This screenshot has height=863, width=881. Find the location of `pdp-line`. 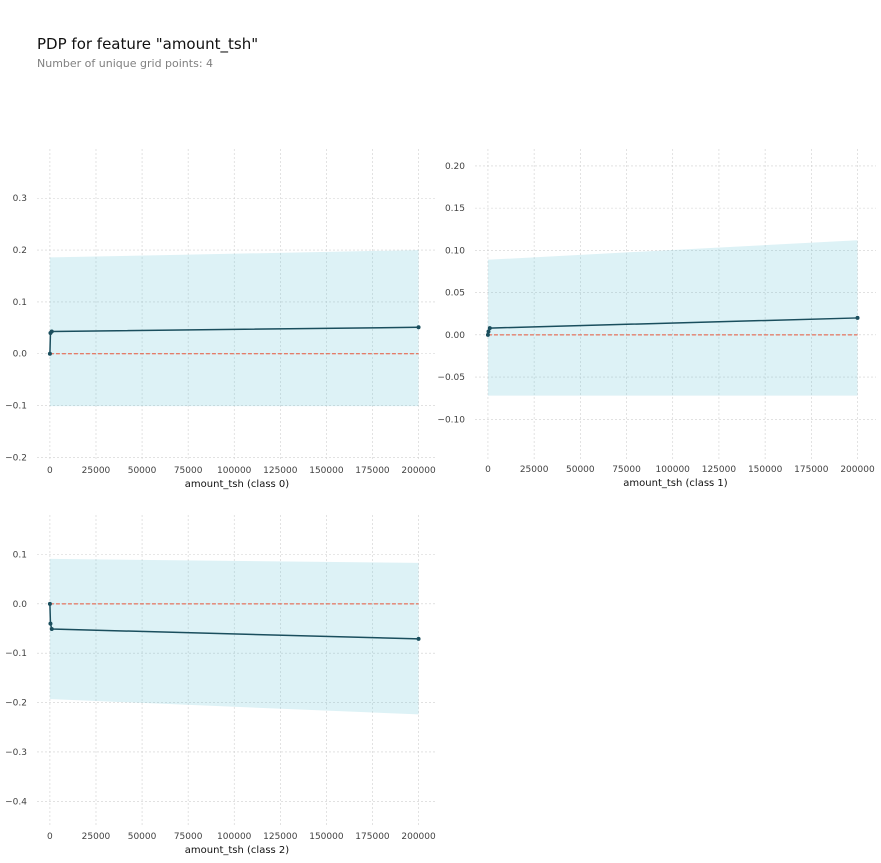

pdp-line is located at coordinates (234, 621).